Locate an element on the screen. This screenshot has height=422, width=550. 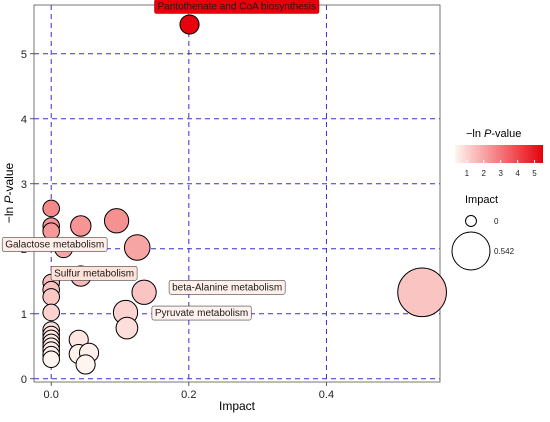
point-label-text-4: beta-Alanine metabolism is located at coordinates (227, 287).